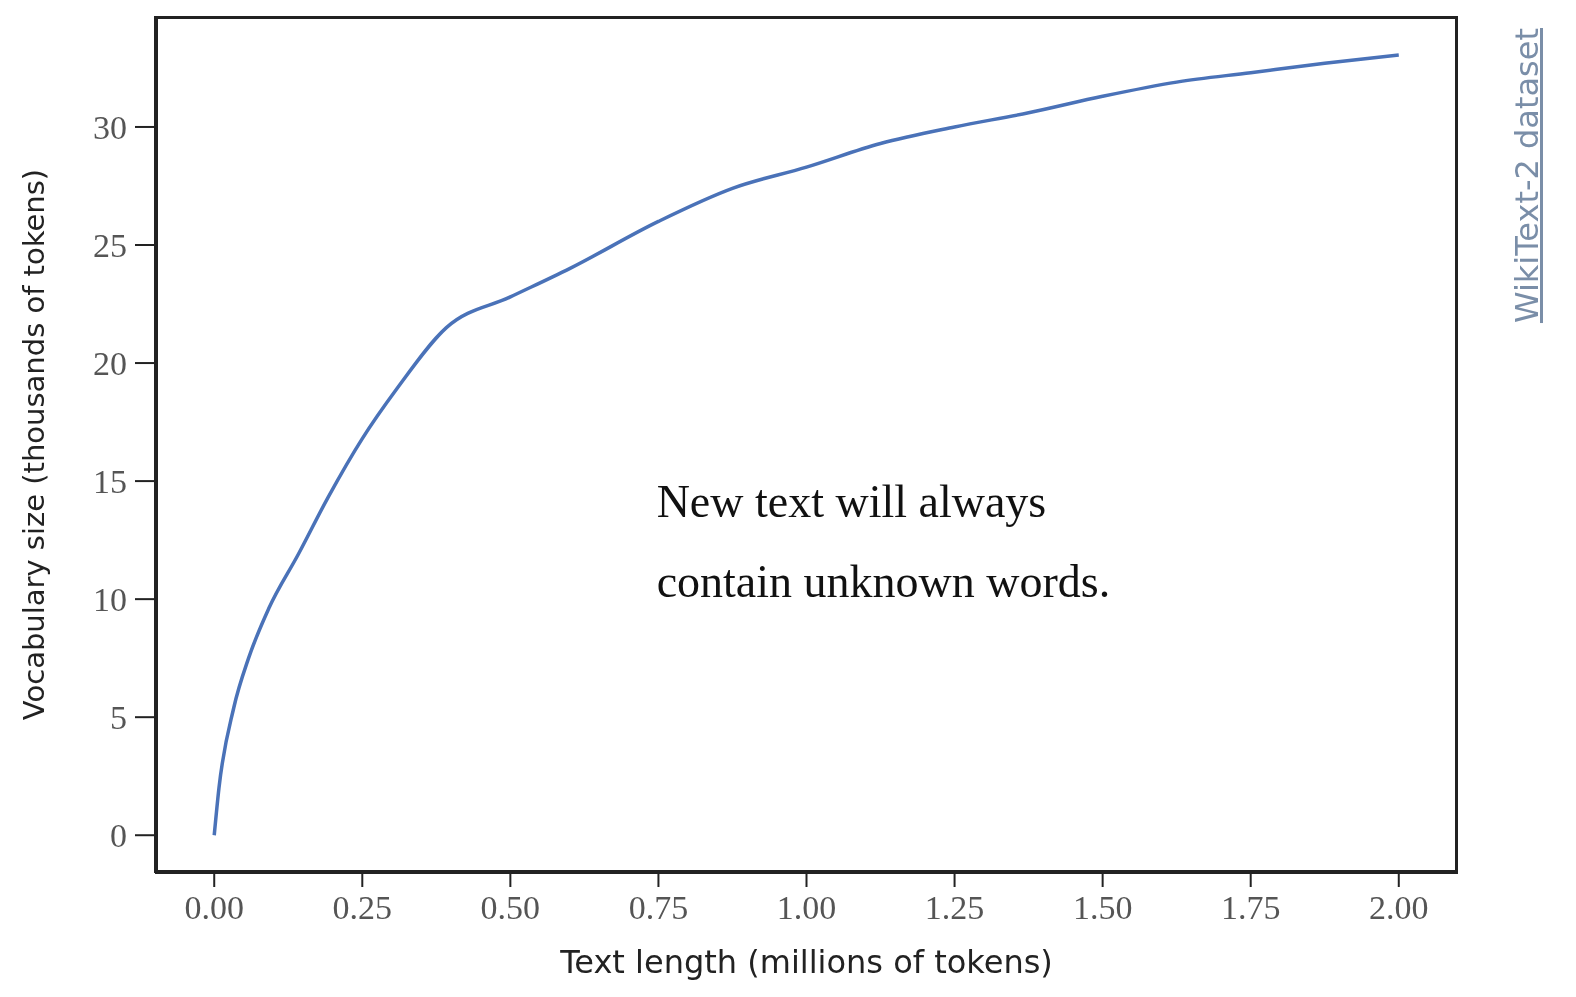 The image size is (1576, 997). I want to click on y-axis-title: Vocabulary size (thousands of tokens), so click(34, 444).